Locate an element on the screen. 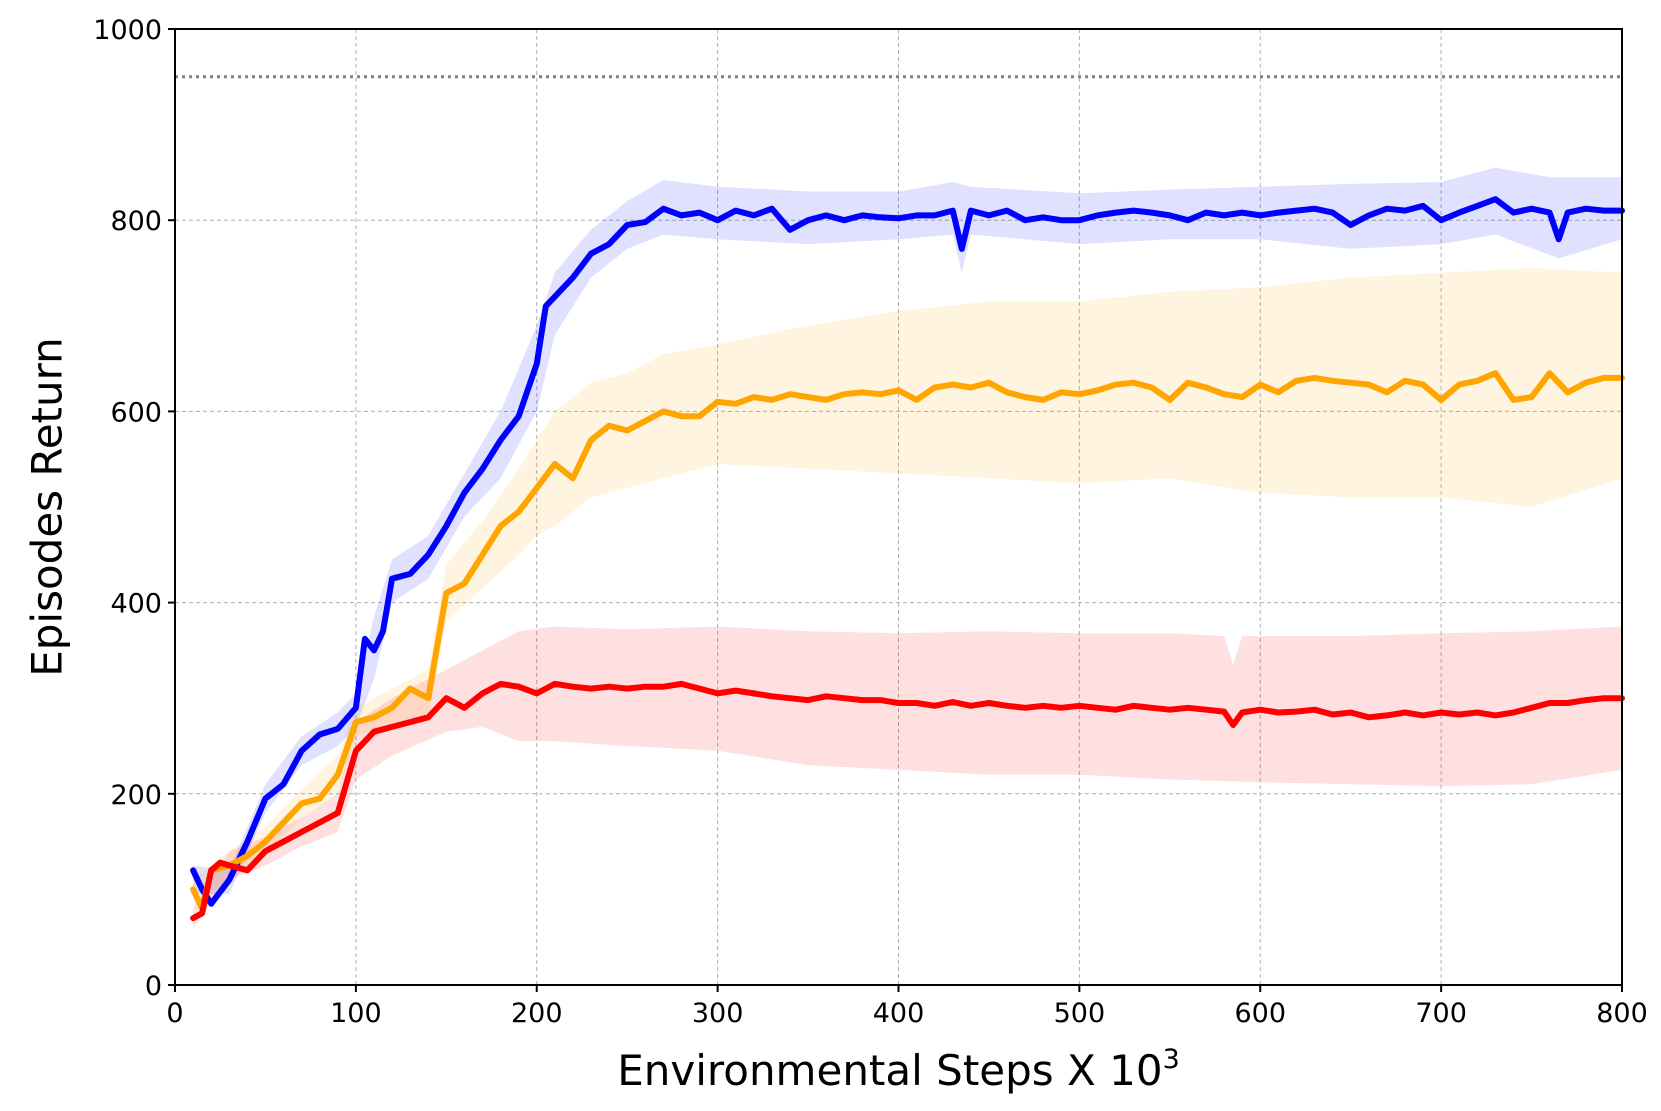 The image size is (1661, 1111). y-axis-label: Episodes Return is located at coordinates (47, 507).